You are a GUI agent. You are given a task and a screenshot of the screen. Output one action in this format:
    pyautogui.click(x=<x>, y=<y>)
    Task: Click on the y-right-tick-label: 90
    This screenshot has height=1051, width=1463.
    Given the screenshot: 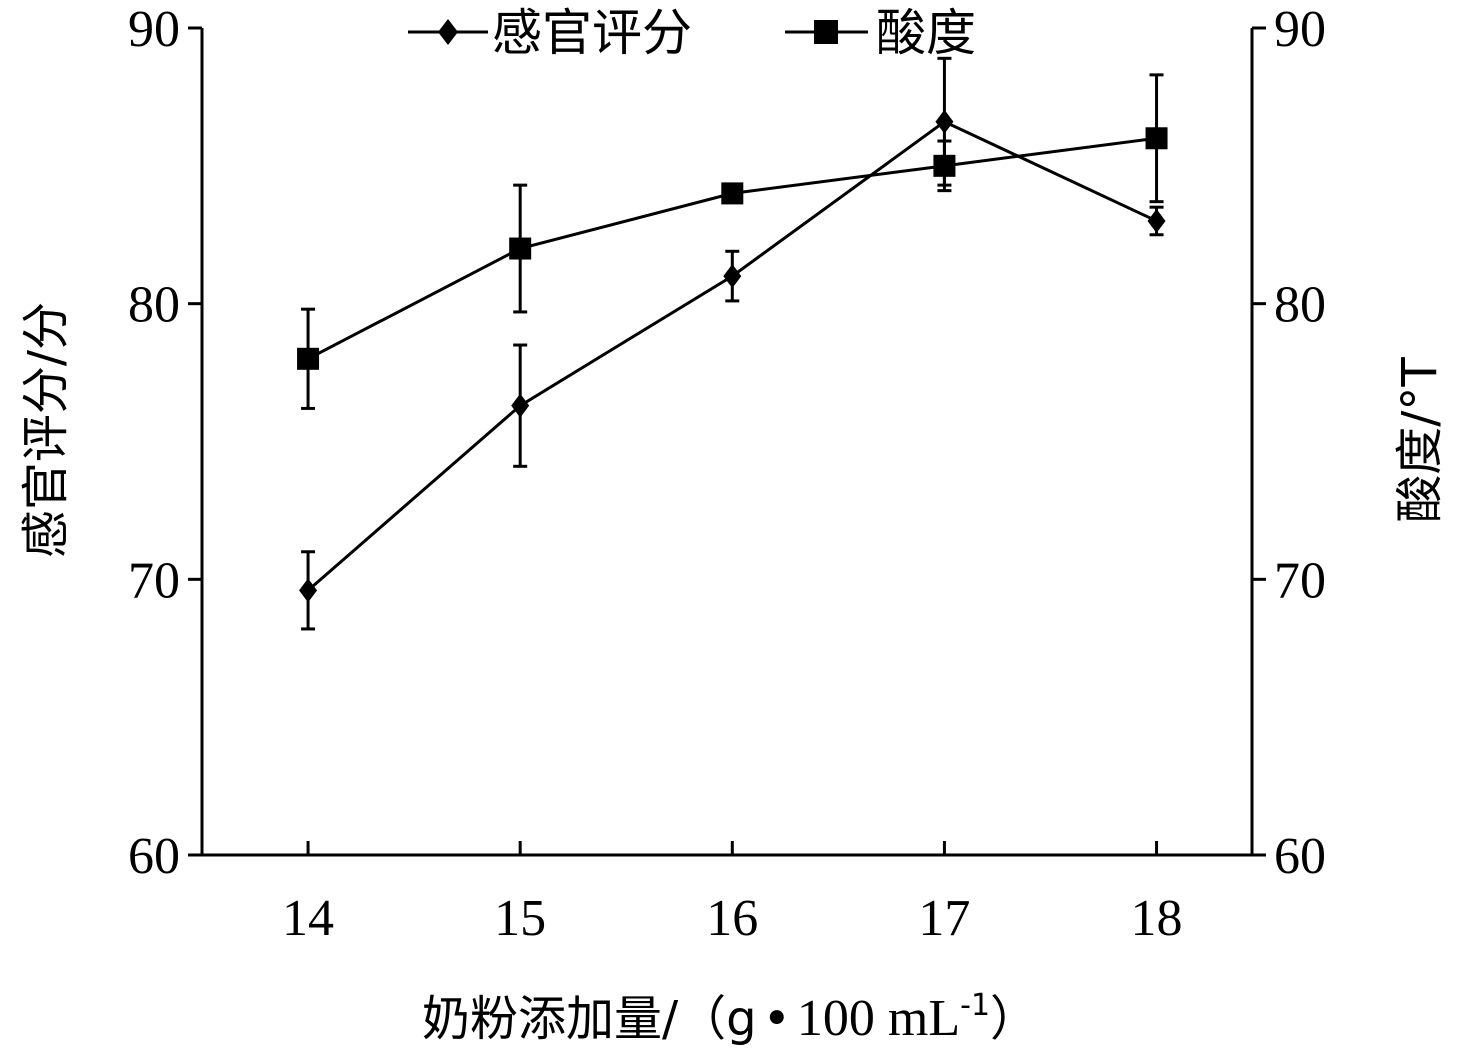 What is the action you would take?
    pyautogui.click(x=1300, y=29)
    